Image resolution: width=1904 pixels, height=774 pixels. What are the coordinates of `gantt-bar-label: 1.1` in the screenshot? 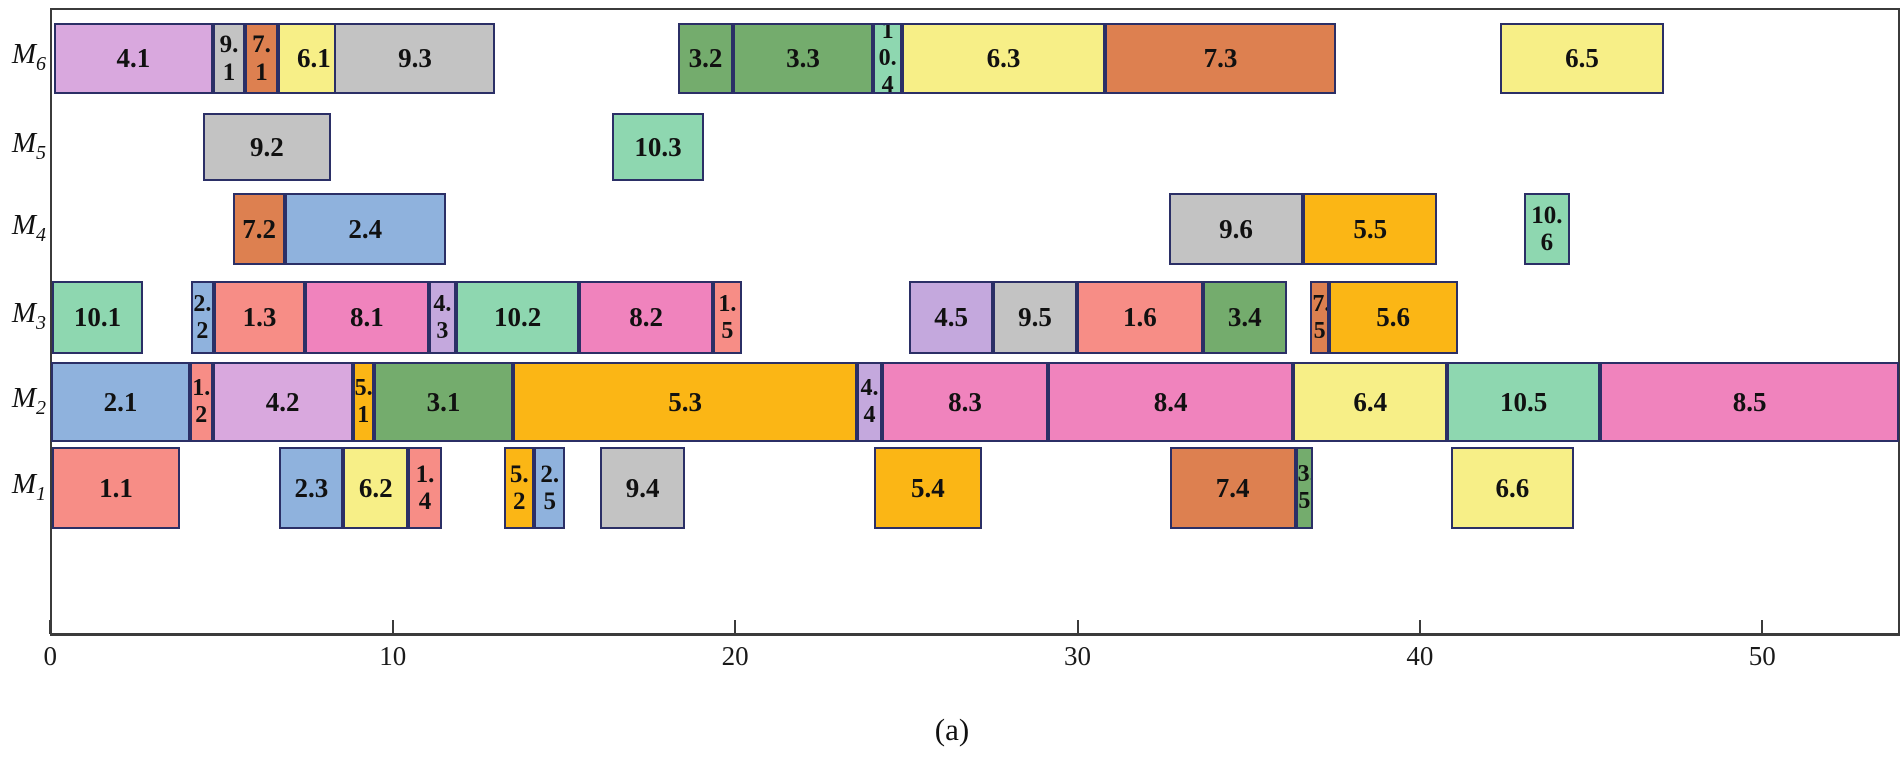 It's located at (116, 487).